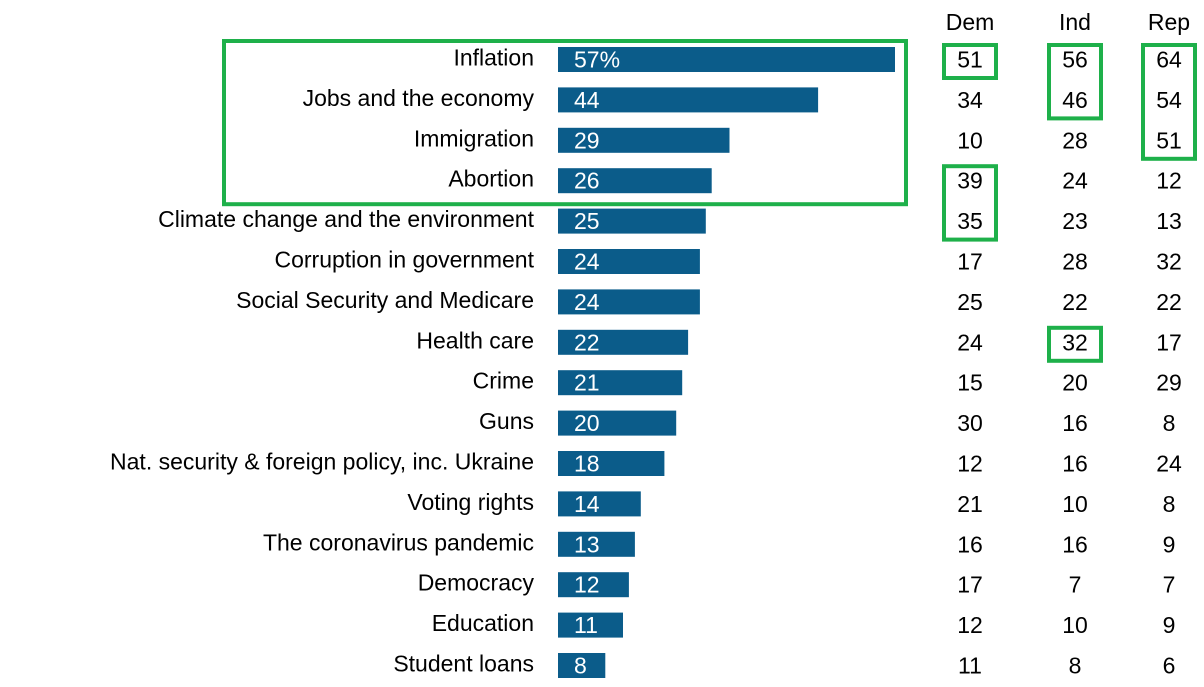 This screenshot has height=687, width=1204. I want to click on bar-value-label: 14, so click(587, 504).